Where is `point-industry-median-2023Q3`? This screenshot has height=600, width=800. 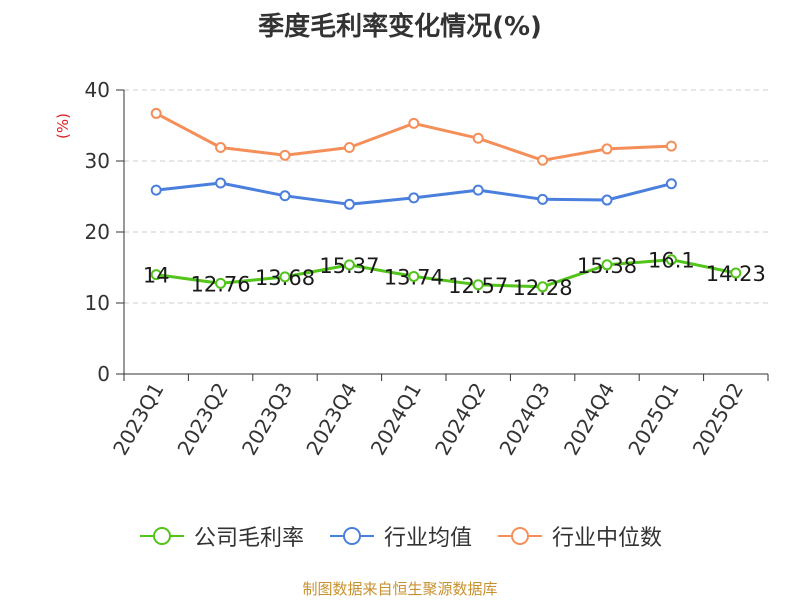
point-industry-median-2023Q3 is located at coordinates (285, 155).